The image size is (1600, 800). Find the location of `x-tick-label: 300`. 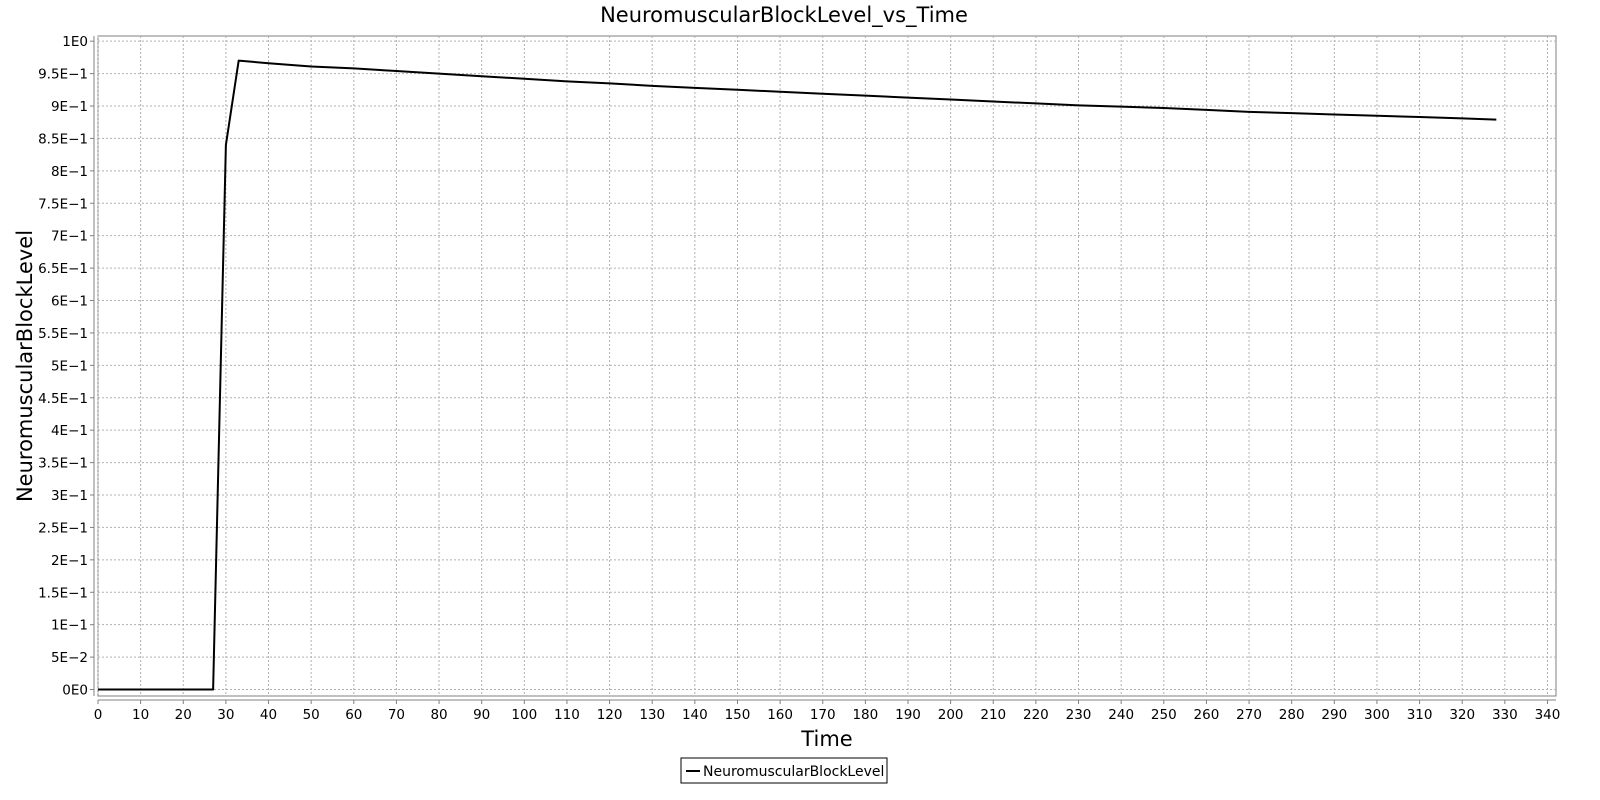

x-tick-label: 300 is located at coordinates (1377, 715).